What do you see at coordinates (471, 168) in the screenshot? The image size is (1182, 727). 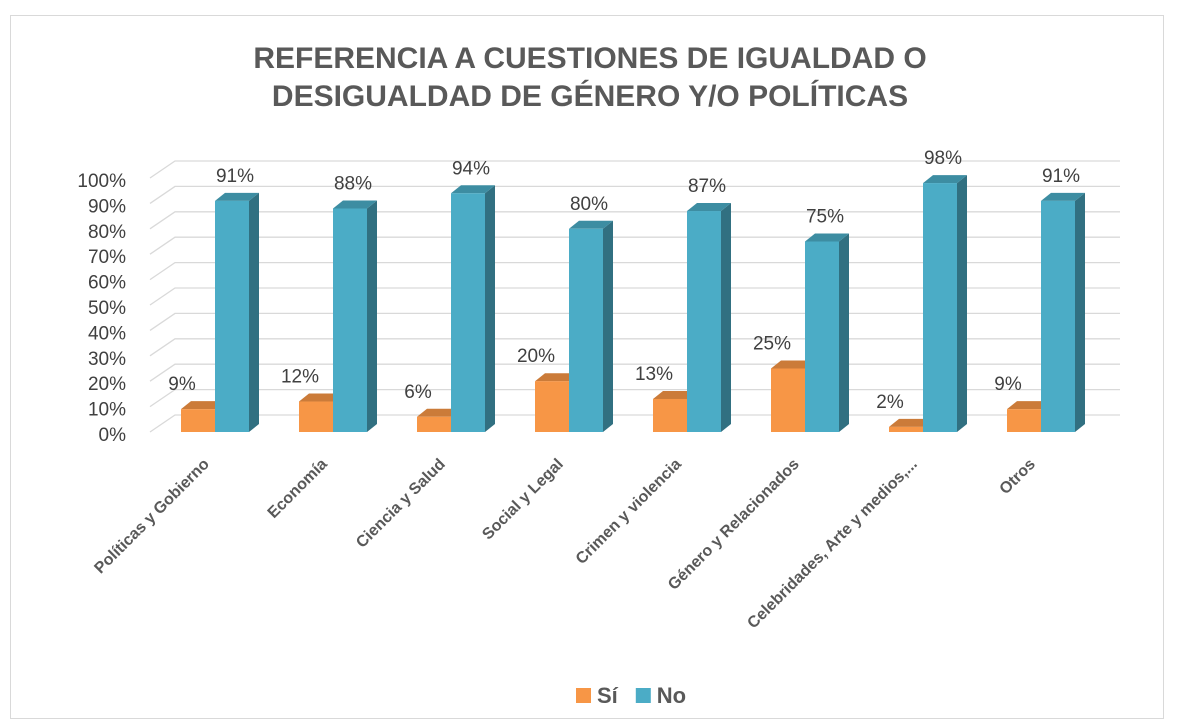 I see `data-label: 94%` at bounding box center [471, 168].